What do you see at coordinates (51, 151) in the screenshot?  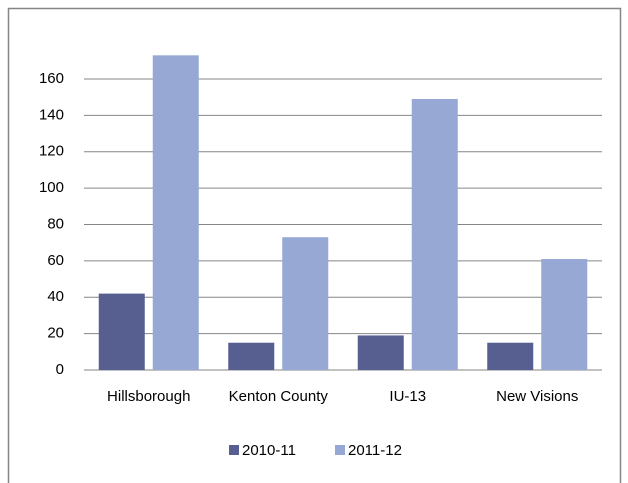 I see `y-tick-label: 120` at bounding box center [51, 151].